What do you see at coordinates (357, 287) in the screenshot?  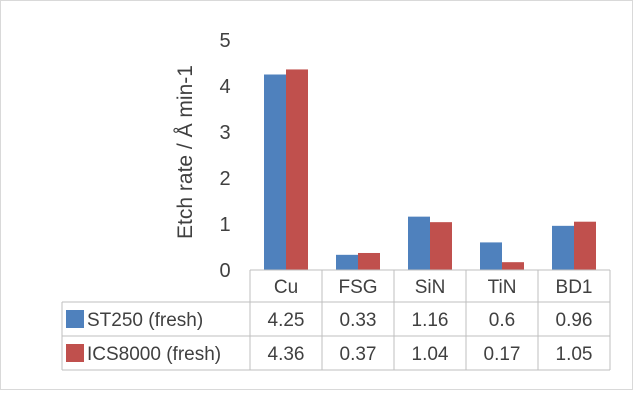 I see `x-tick-label: FSG` at bounding box center [357, 287].